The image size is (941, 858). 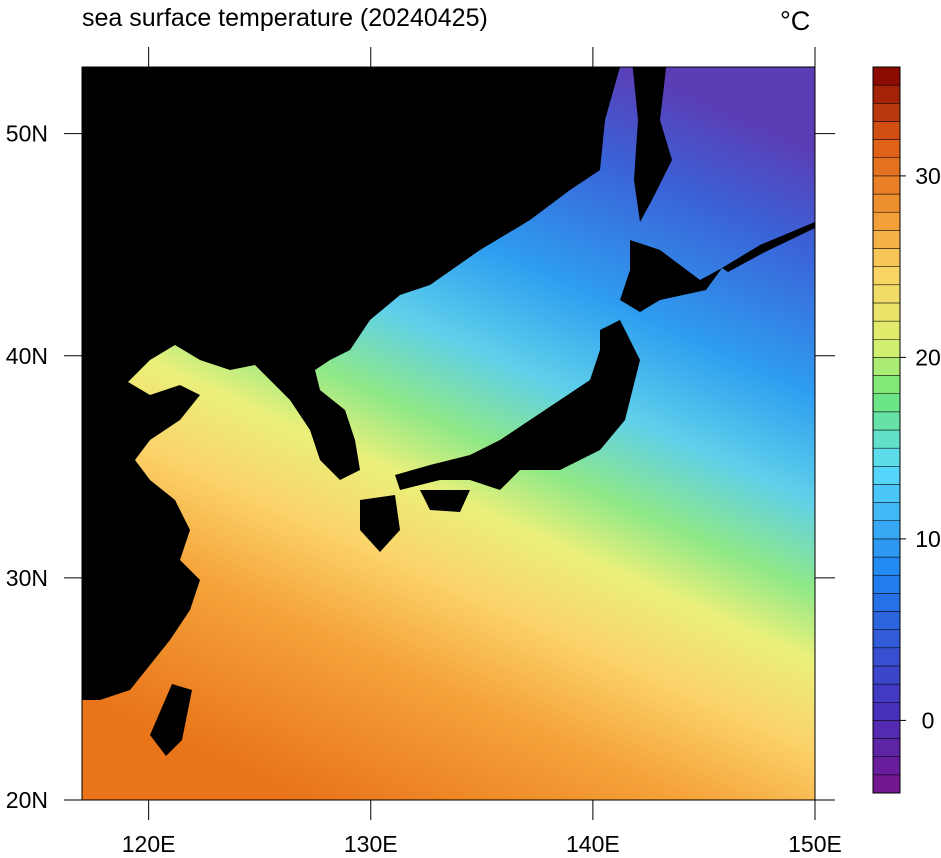 I want to click on x-tick-label: 140E, so click(x=593, y=844).